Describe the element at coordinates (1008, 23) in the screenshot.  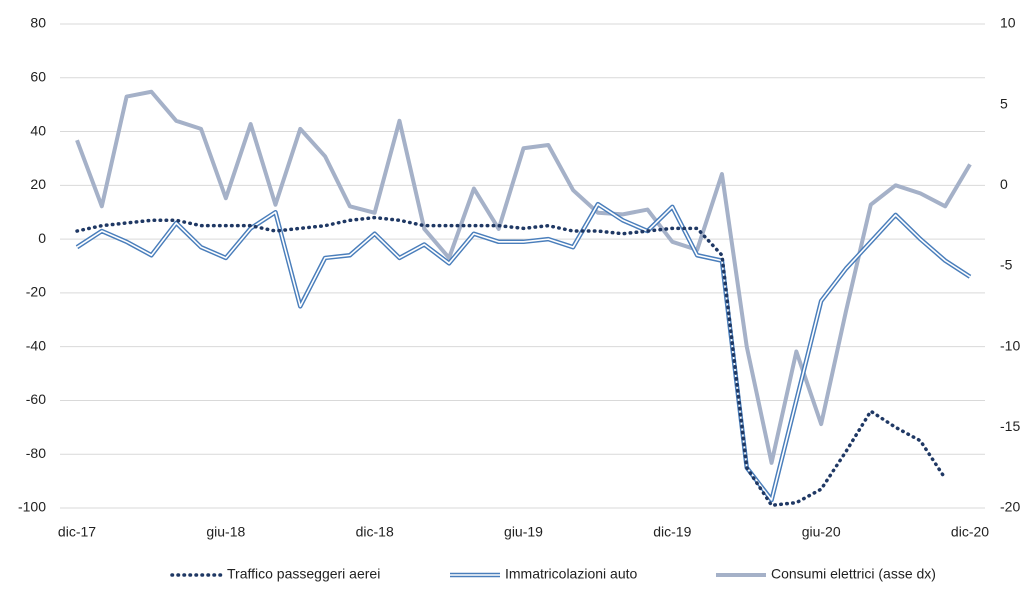
I see `y2-tick-label: 10` at that location.